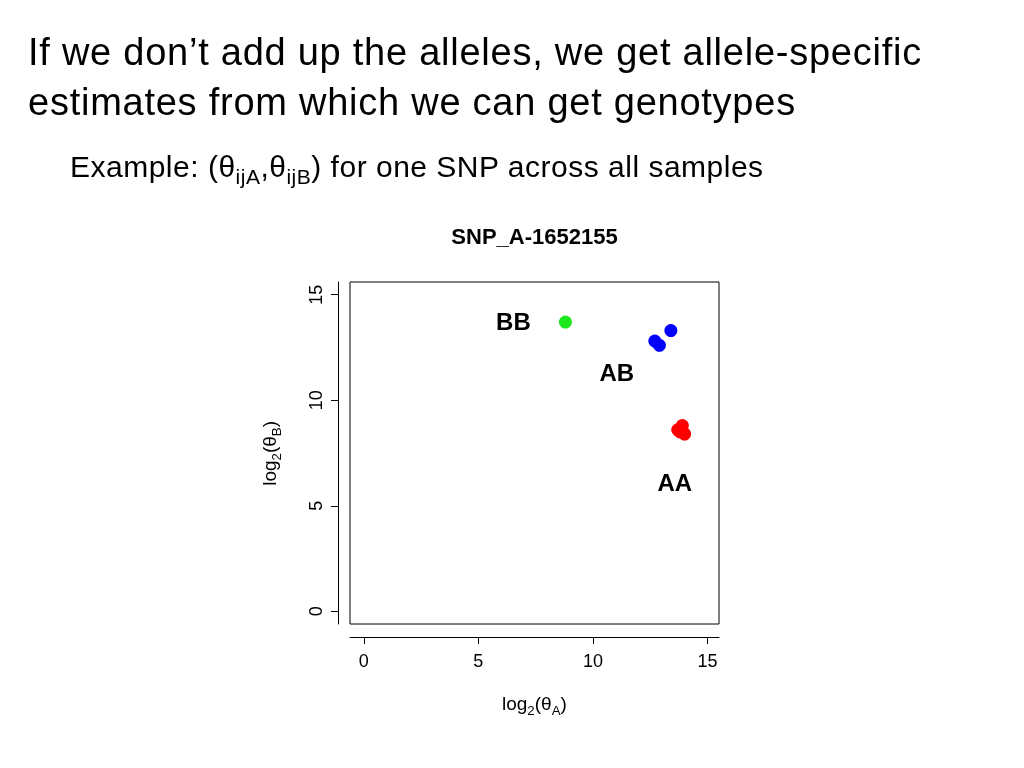 The height and width of the screenshot is (768, 1024). Describe the element at coordinates (316, 505) in the screenshot. I see `y-tick-label: 5` at that location.